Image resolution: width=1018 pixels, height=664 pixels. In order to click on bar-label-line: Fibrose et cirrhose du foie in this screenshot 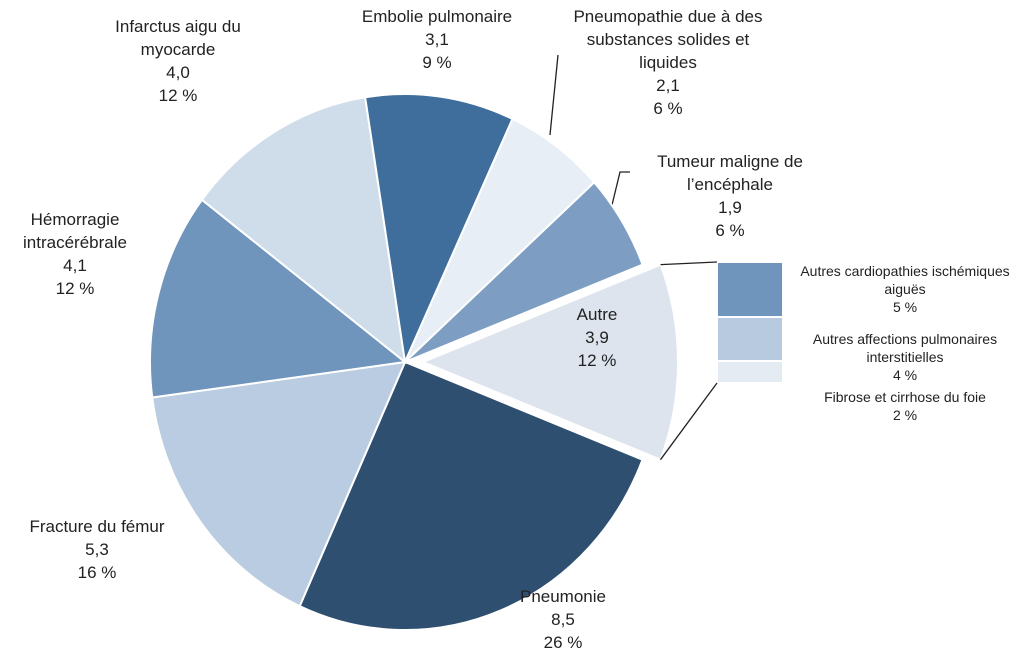, I will do `click(905, 397)`.